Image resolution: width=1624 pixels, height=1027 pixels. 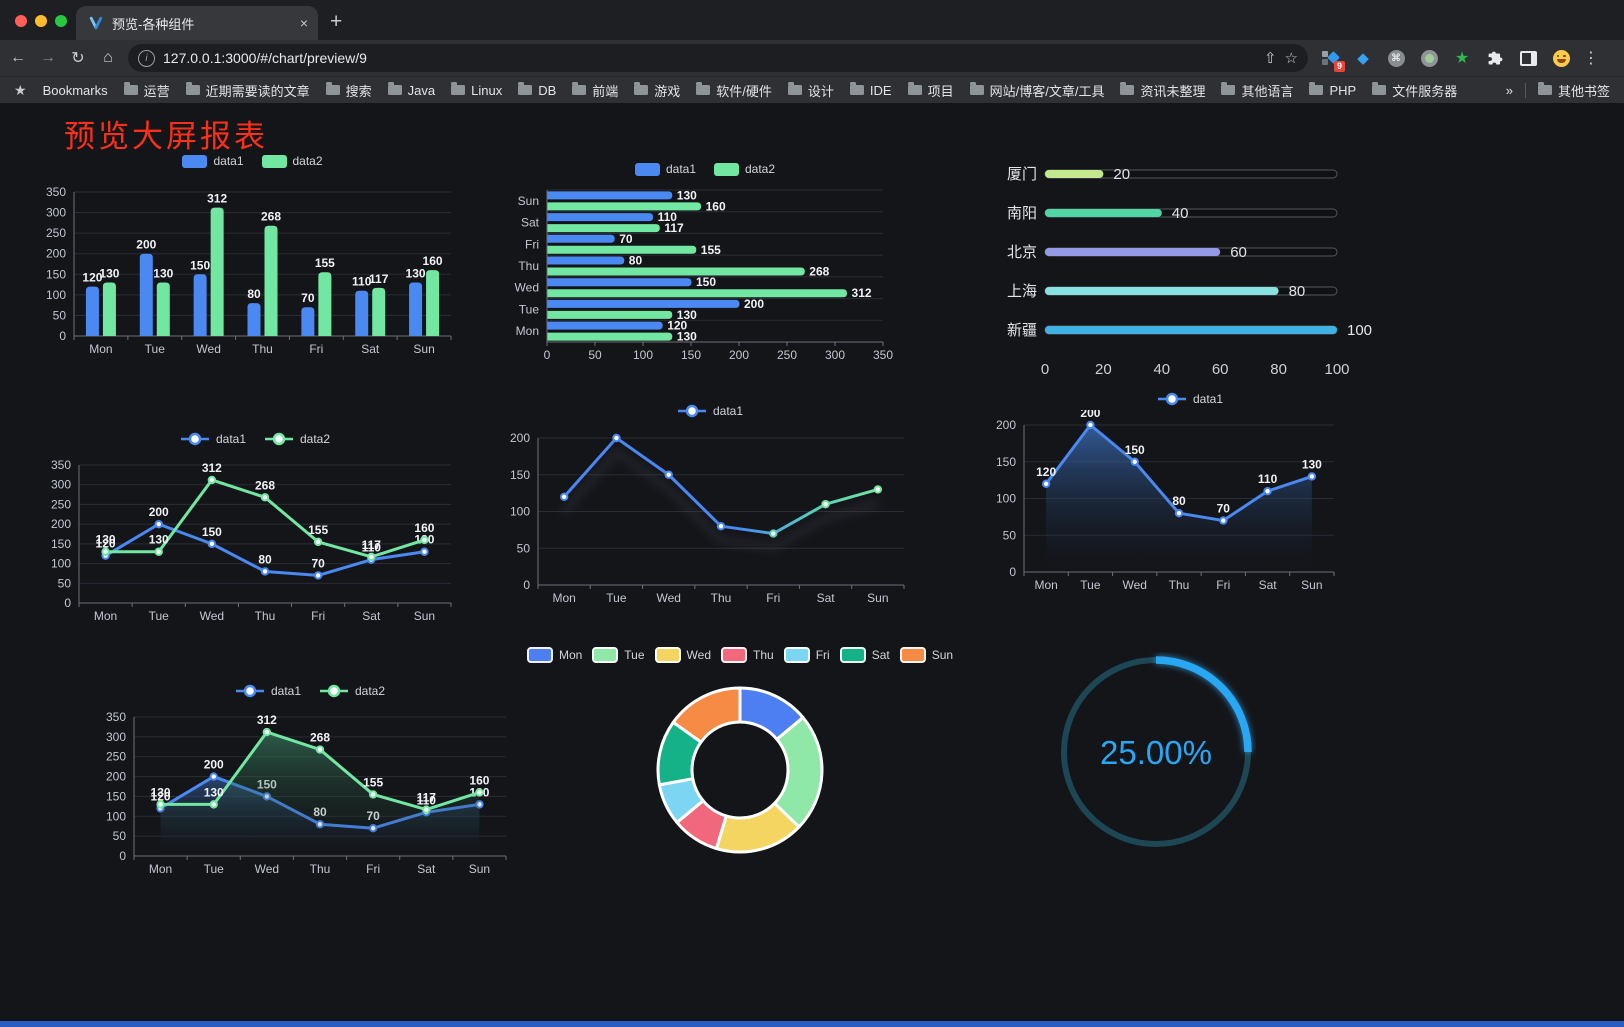 I want to click on bookmark-item: 项目, so click(x=930, y=90).